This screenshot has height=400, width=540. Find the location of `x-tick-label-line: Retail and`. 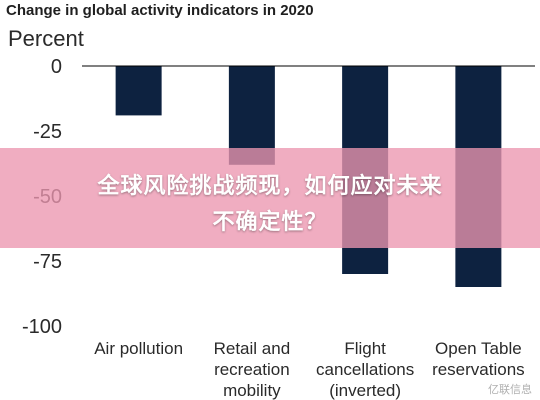

x-tick-label-line: Retail and is located at coordinates (252, 348).